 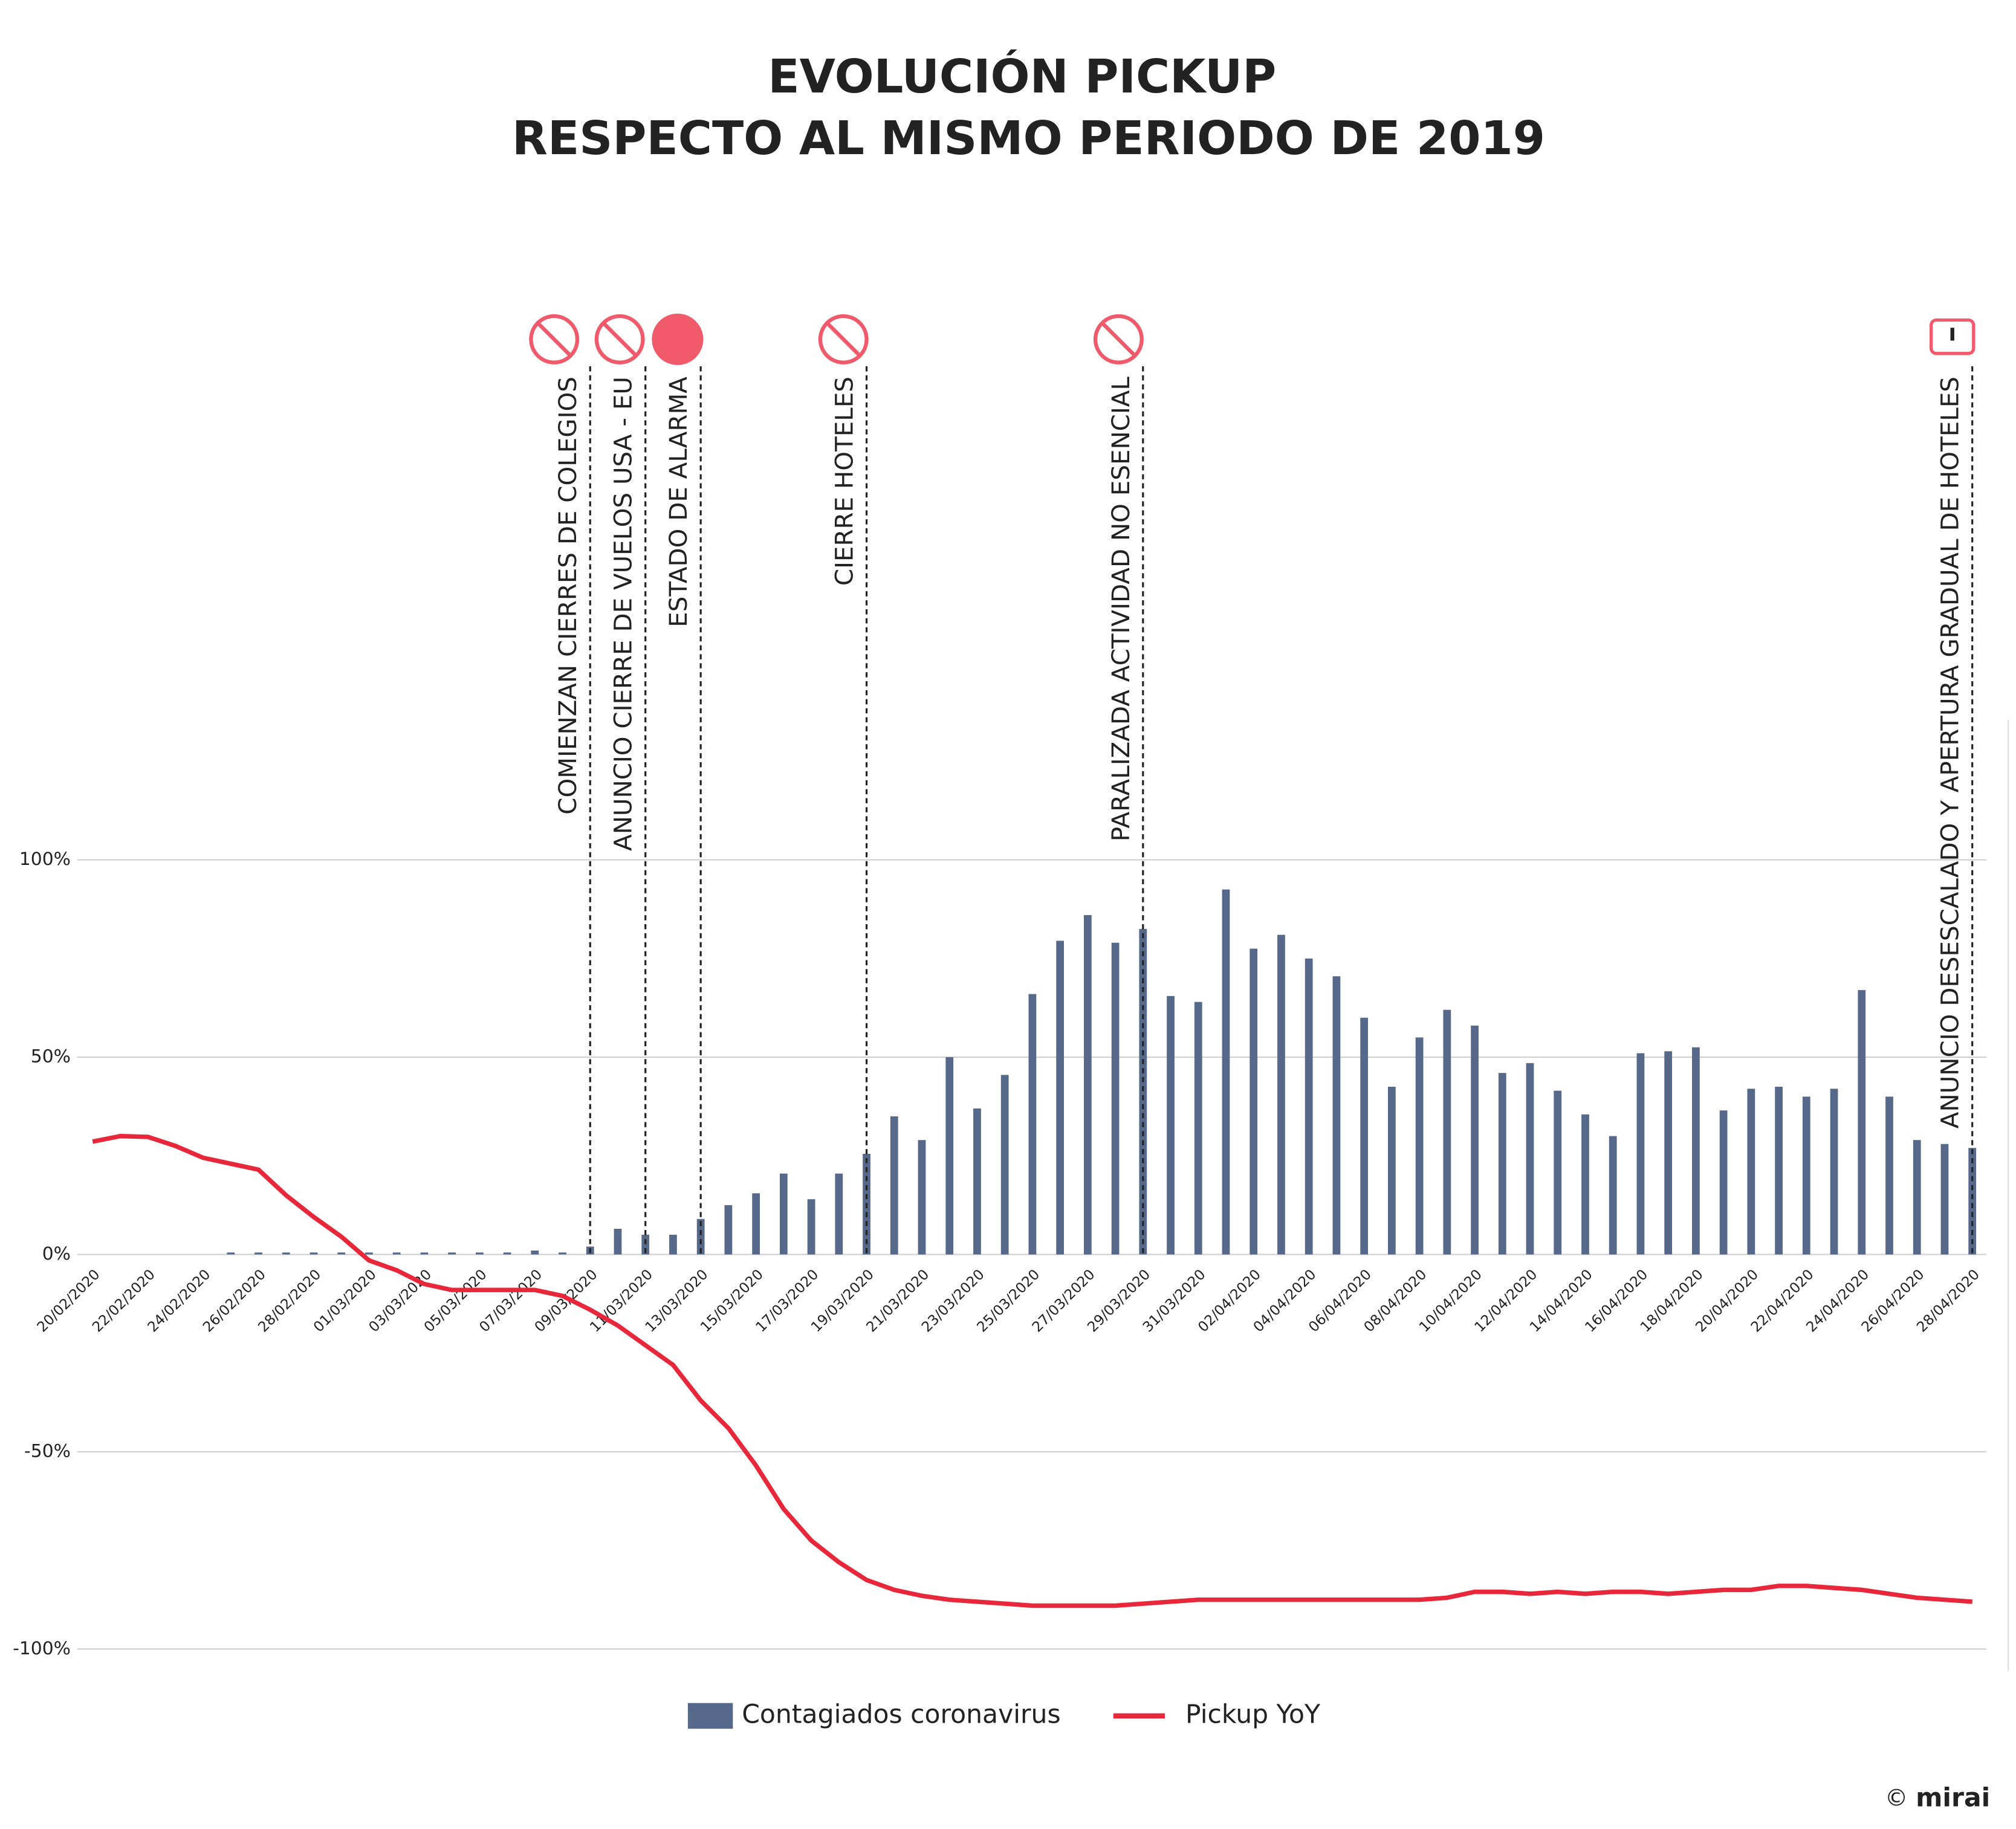 I want to click on legend-label: Contagiados coronavirus, so click(x=901, y=1714).